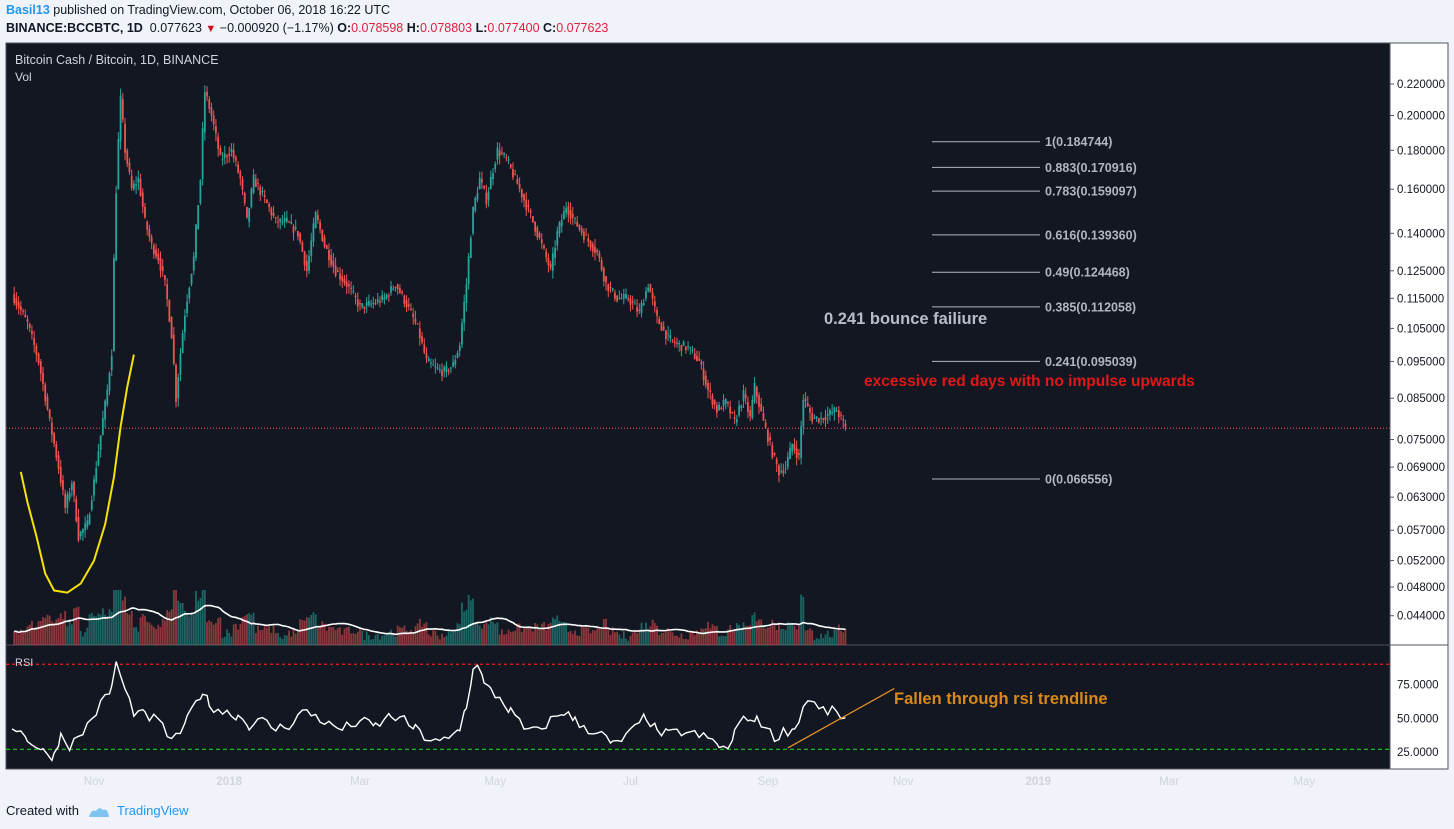 The image size is (1454, 829). What do you see at coordinates (98, 812) in the screenshot?
I see `tradingview-logo-icon` at bounding box center [98, 812].